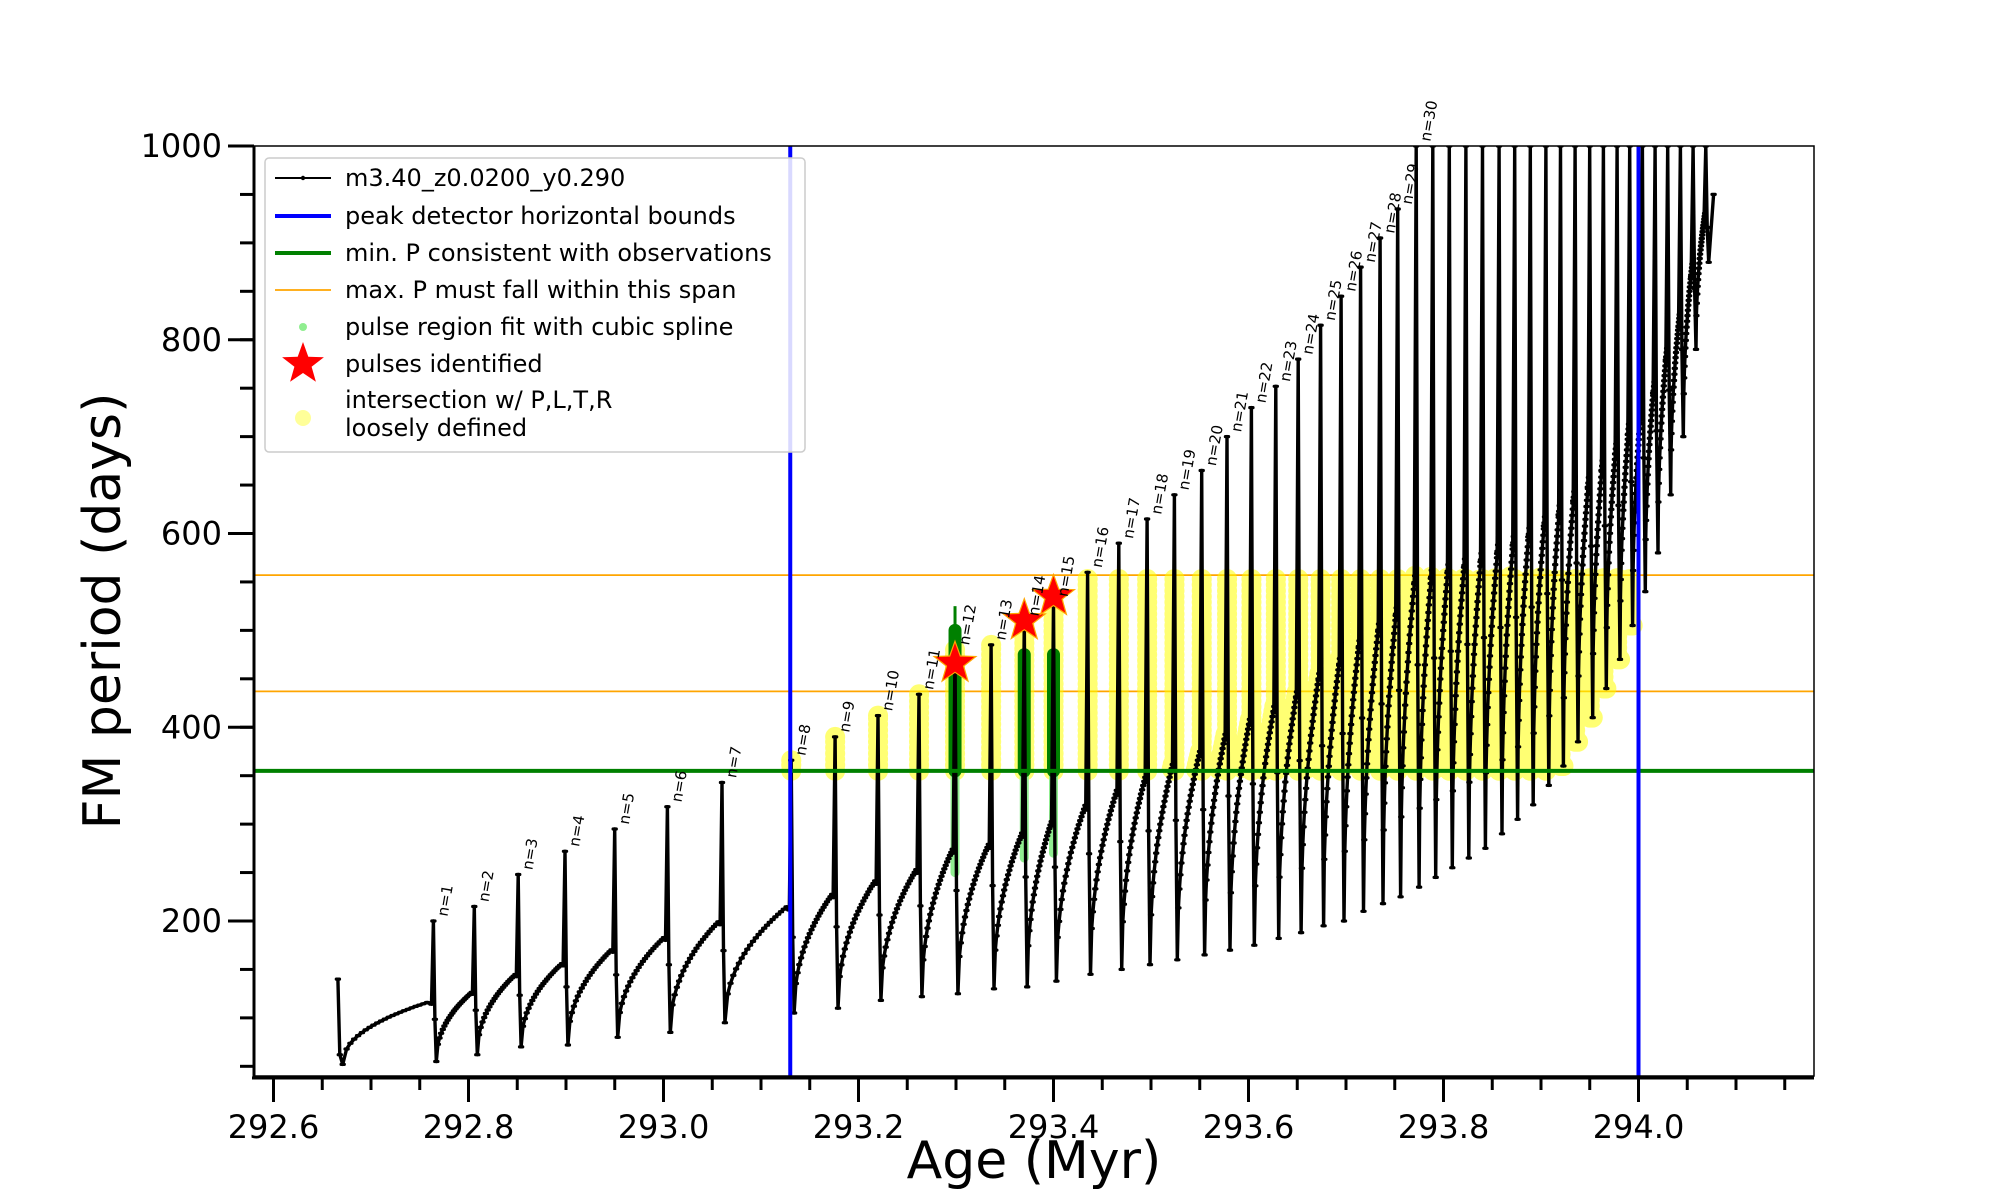 The height and width of the screenshot is (1200, 2000). I want to click on legend-item-2: peak detector horizontal bounds, so click(505, 216).